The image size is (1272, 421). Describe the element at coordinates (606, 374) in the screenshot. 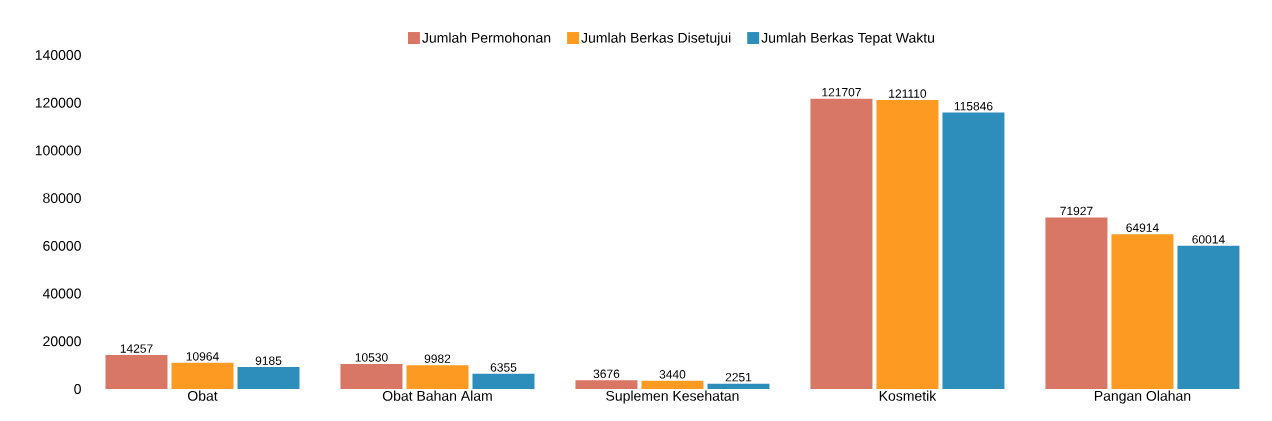

I see `data-label: 3676` at that location.